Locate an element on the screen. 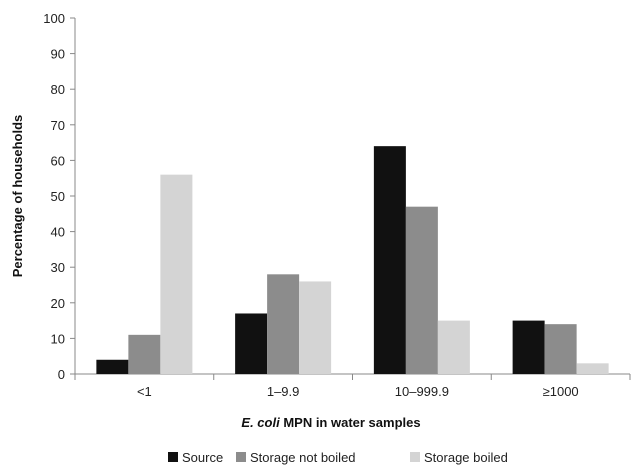 This screenshot has height=467, width=632. x-axis: <1 1–9.9 10–999.9 ≥1000 is located at coordinates (352, 386).